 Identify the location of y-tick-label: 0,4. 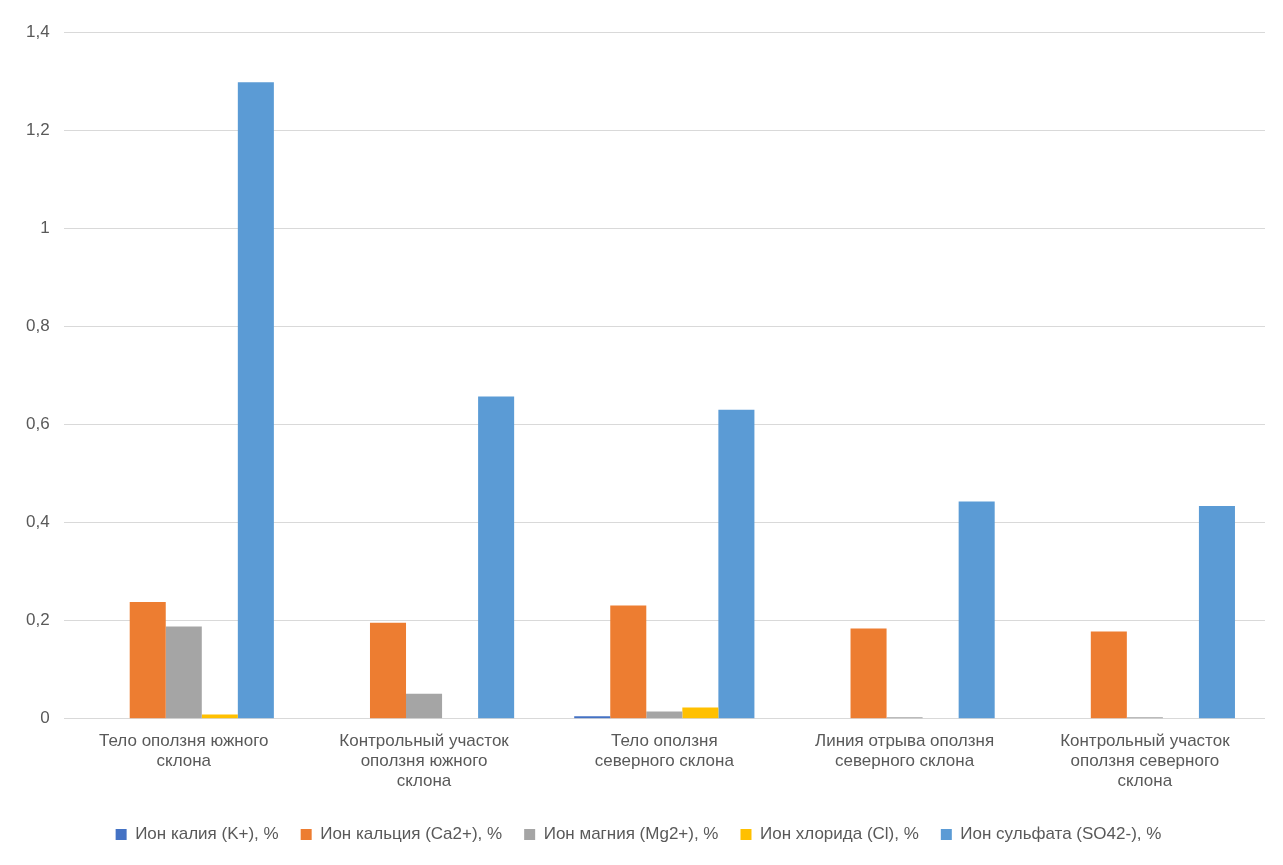
(37, 522).